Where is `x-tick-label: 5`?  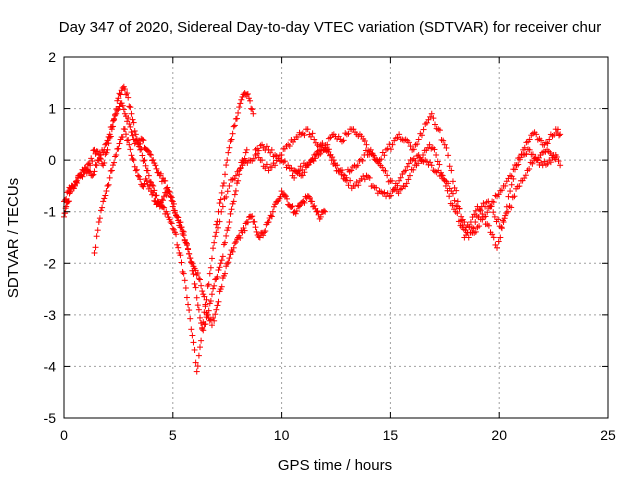
x-tick-label: 5 is located at coordinates (173, 435).